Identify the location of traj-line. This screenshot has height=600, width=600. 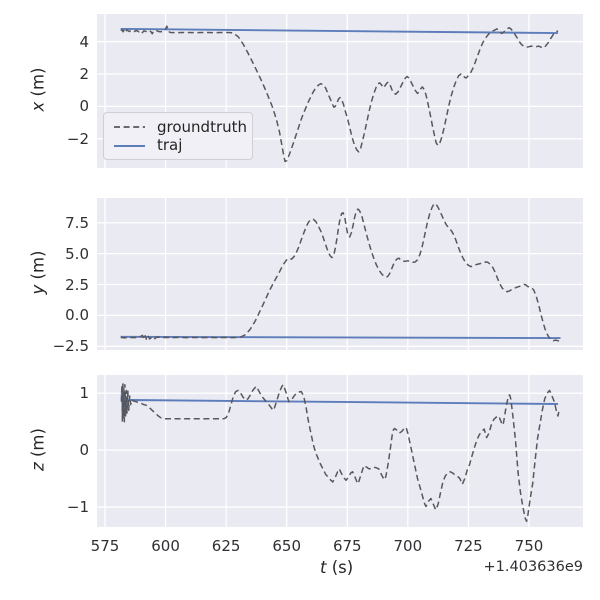
(339, 31).